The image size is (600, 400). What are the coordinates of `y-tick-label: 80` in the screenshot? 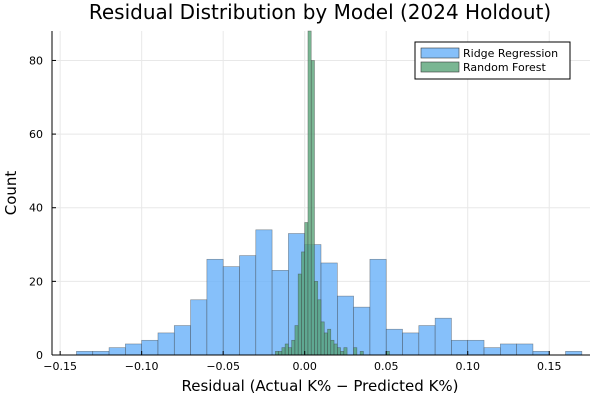 It's located at (36, 60).